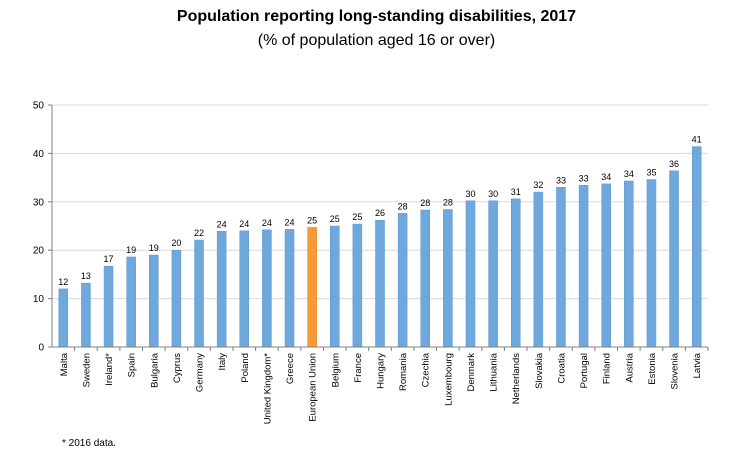 Image resolution: width=753 pixels, height=464 pixels. I want to click on category-label: Czechia, so click(426, 369).